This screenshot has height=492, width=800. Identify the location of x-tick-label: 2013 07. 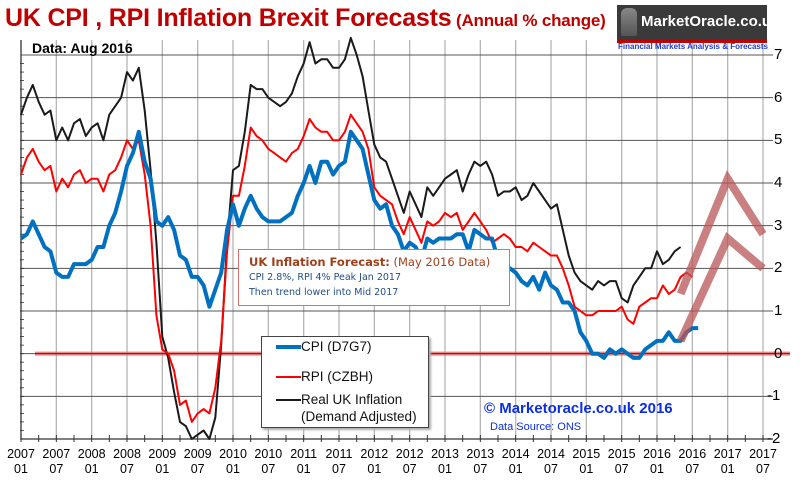
(480, 462).